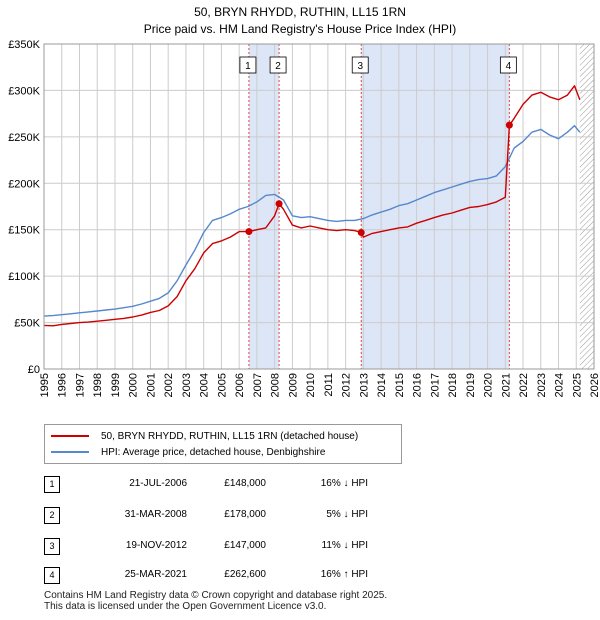 This screenshot has height=620, width=600. What do you see at coordinates (205, 385) in the screenshot?
I see `x-tick-label: 2004` at bounding box center [205, 385].